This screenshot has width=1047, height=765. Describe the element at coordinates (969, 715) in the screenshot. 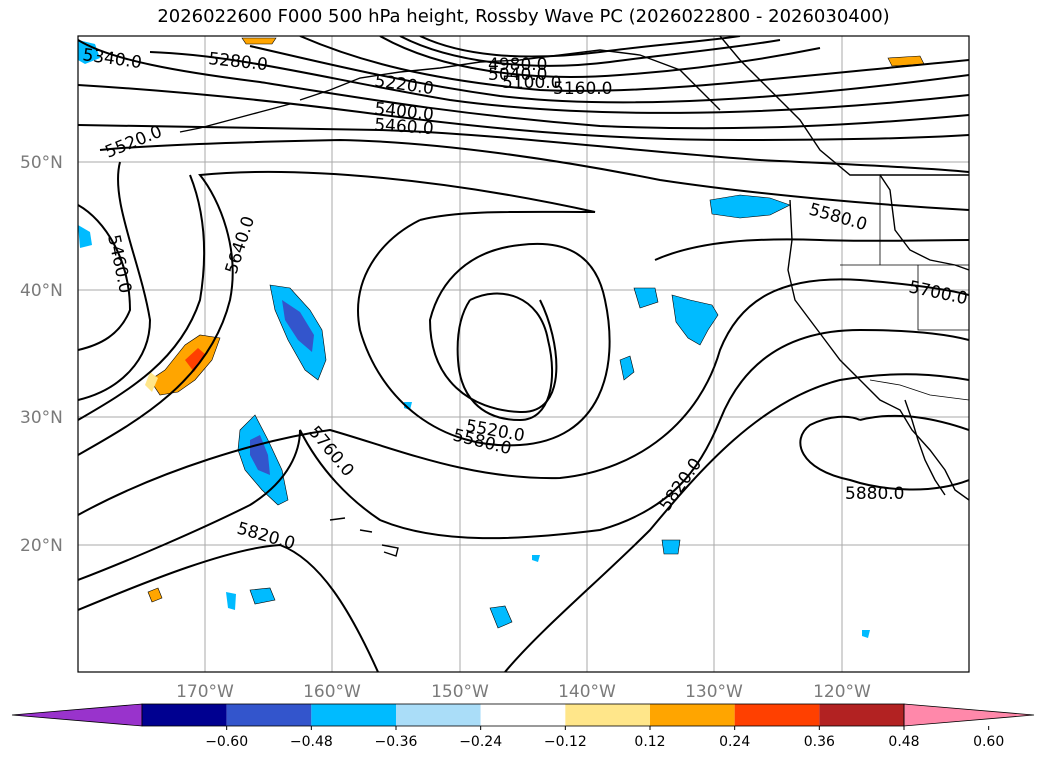

I see `colorbar-extend-high` at that location.